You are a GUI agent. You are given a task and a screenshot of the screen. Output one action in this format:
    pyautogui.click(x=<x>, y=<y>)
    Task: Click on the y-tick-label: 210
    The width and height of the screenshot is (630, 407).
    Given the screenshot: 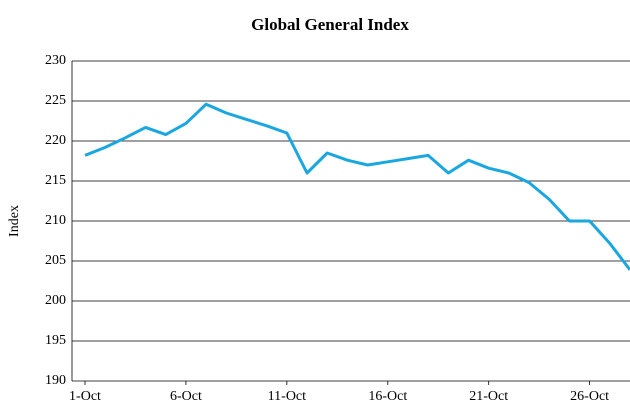 What is the action you would take?
    pyautogui.click(x=55, y=220)
    